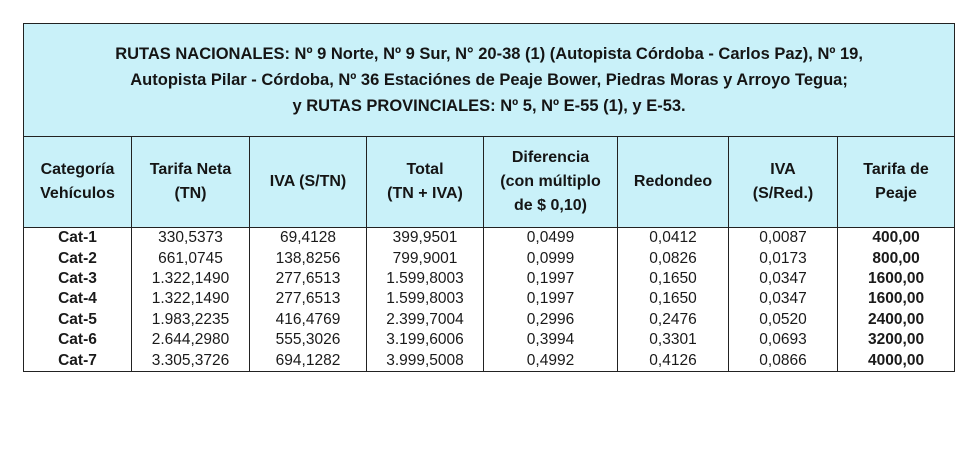  Describe the element at coordinates (77, 319) in the screenshot. I see `cell-categoria: Cat-5` at that location.